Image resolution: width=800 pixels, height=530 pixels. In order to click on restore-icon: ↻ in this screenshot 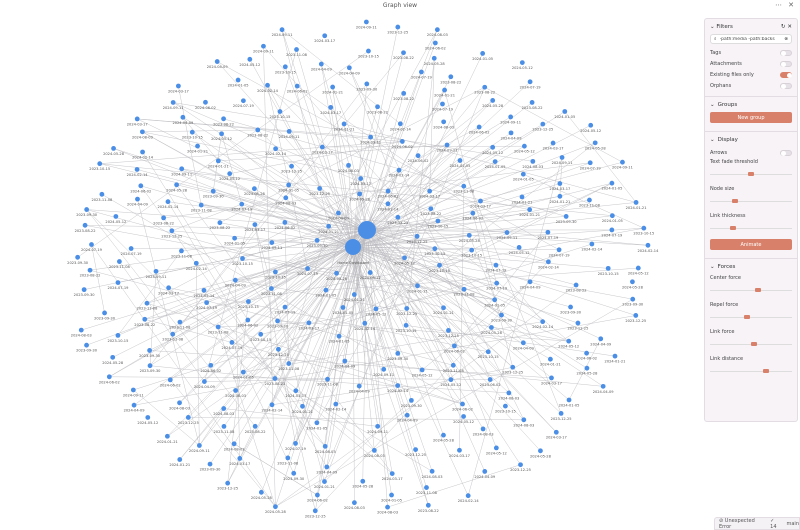, I will do `click(783, 27)`.